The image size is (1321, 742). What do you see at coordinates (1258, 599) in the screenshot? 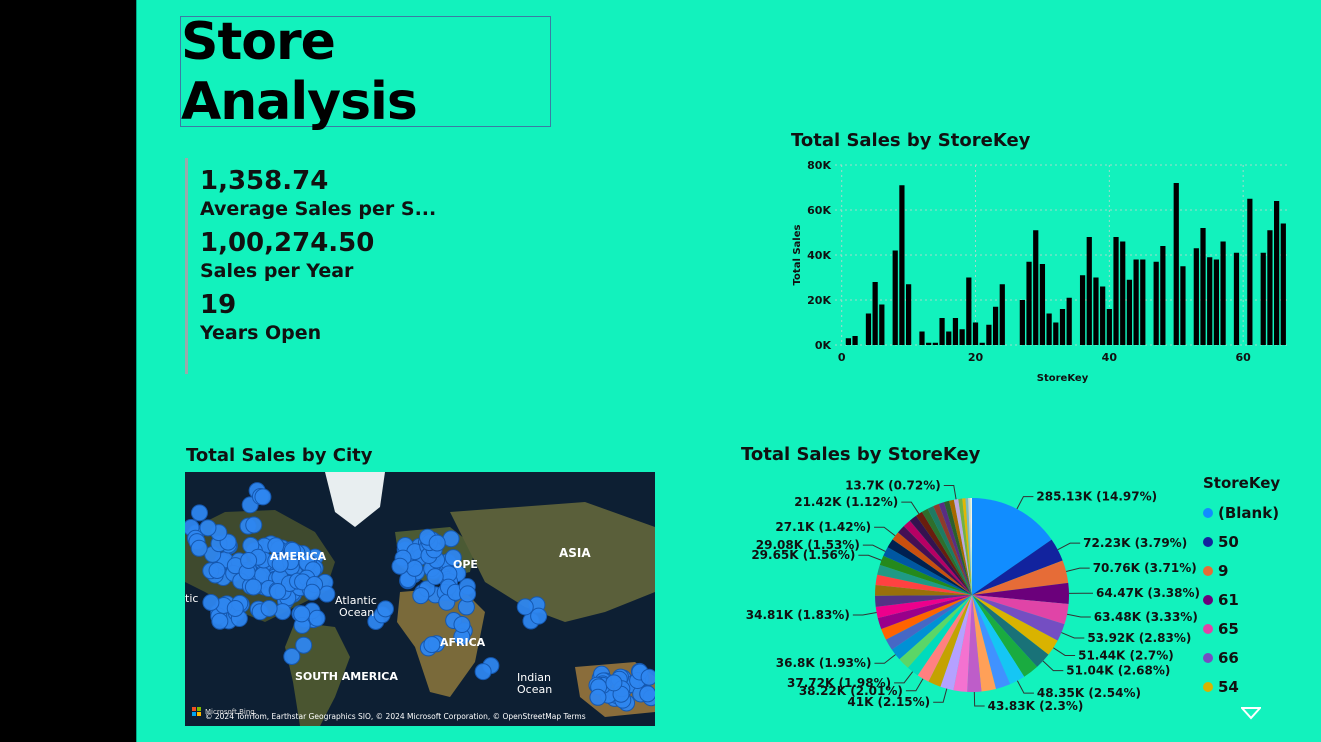
I see `legend-item: 61` at bounding box center [1258, 599].